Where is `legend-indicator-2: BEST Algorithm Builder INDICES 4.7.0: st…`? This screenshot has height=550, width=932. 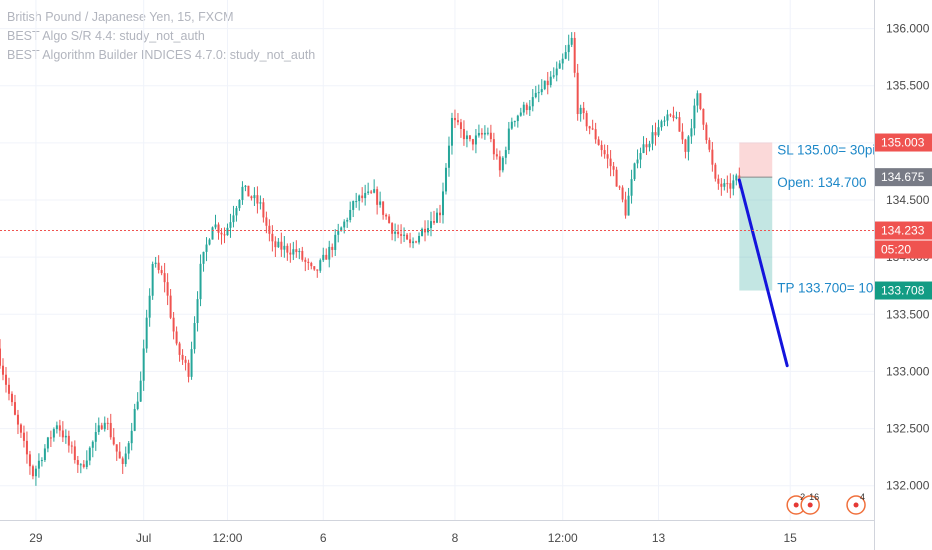
legend-indicator-2: BEST Algorithm Builder INDICES 4.7.0: st… is located at coordinates (161, 55).